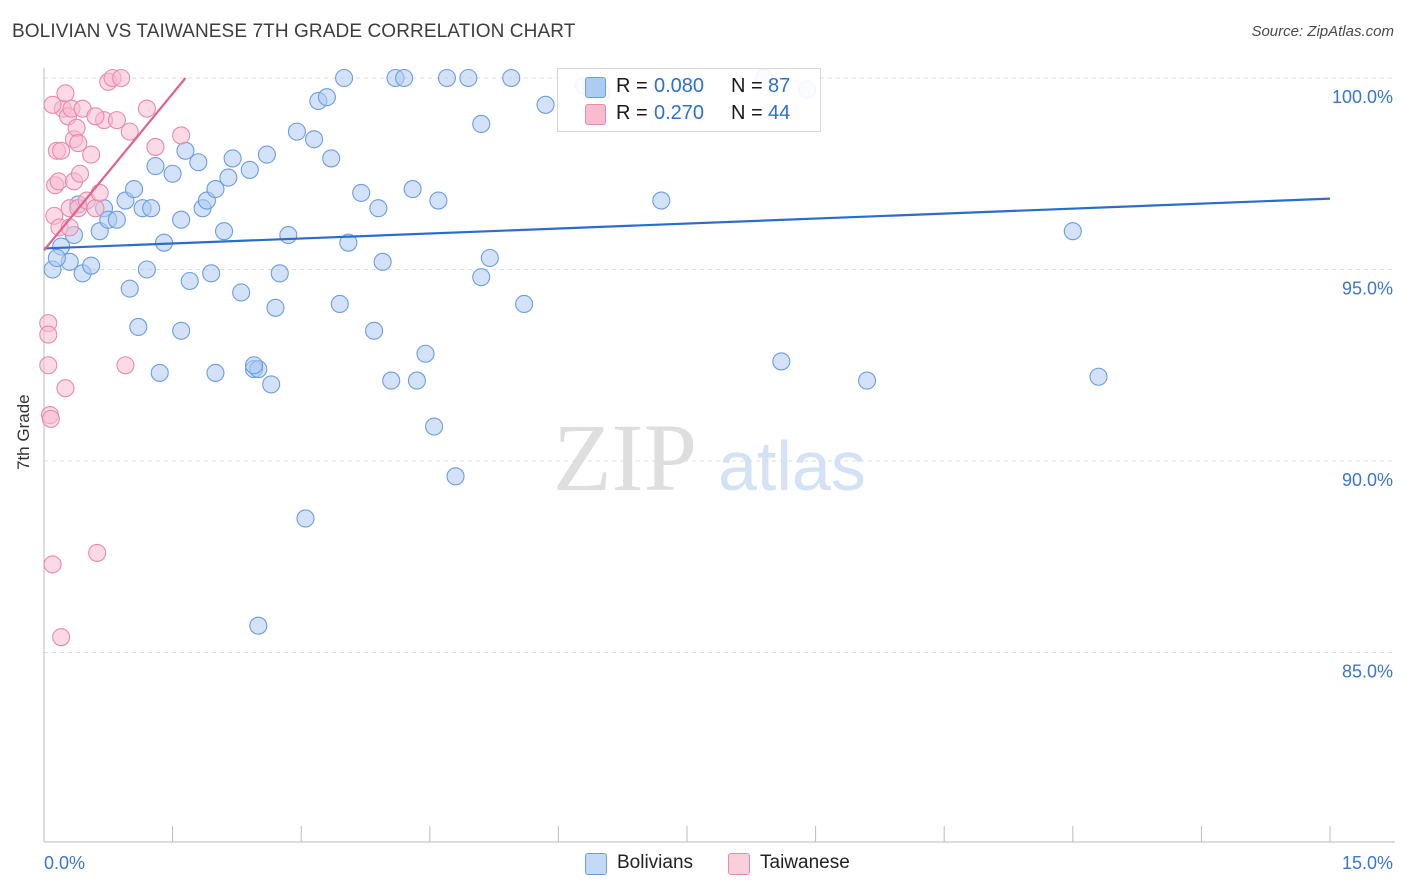 The width and height of the screenshot is (1406, 892). What do you see at coordinates (115, 357) in the screenshot?
I see `taiwanese-series` at bounding box center [115, 357].